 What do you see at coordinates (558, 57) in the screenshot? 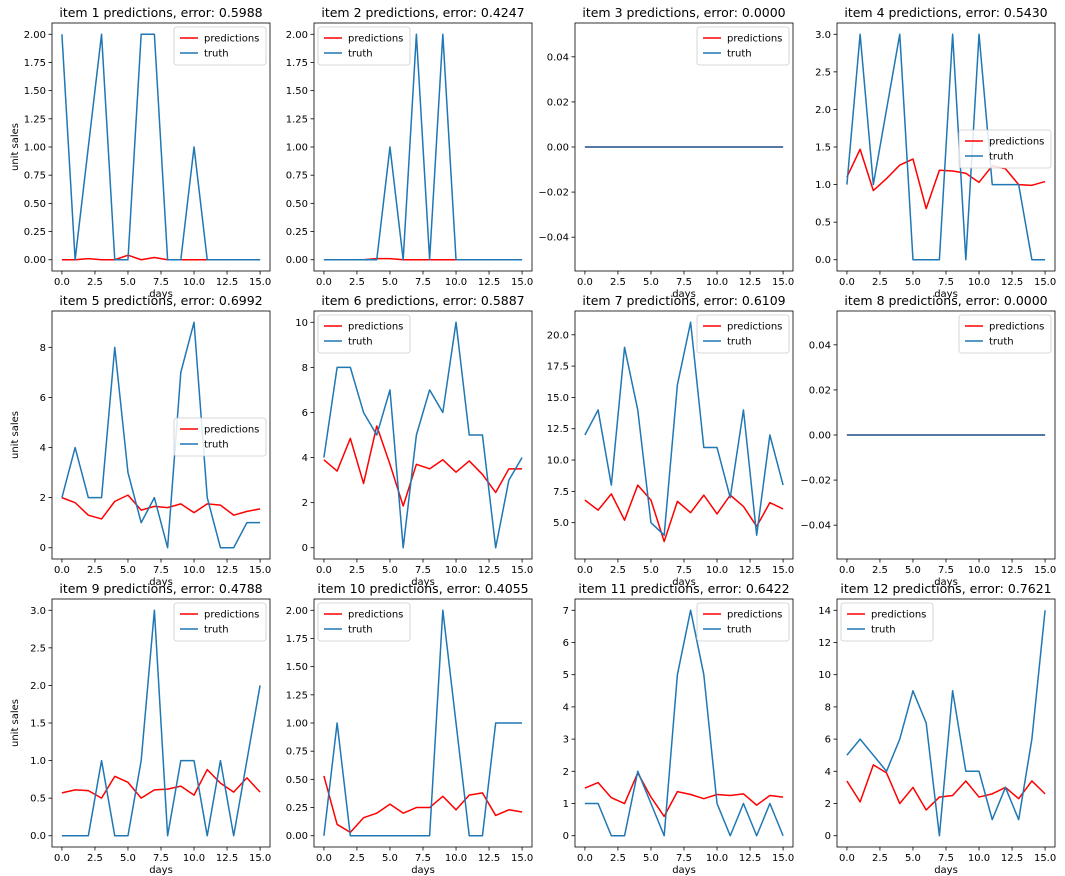
I see `y-tick-label: 0.04` at bounding box center [558, 57].